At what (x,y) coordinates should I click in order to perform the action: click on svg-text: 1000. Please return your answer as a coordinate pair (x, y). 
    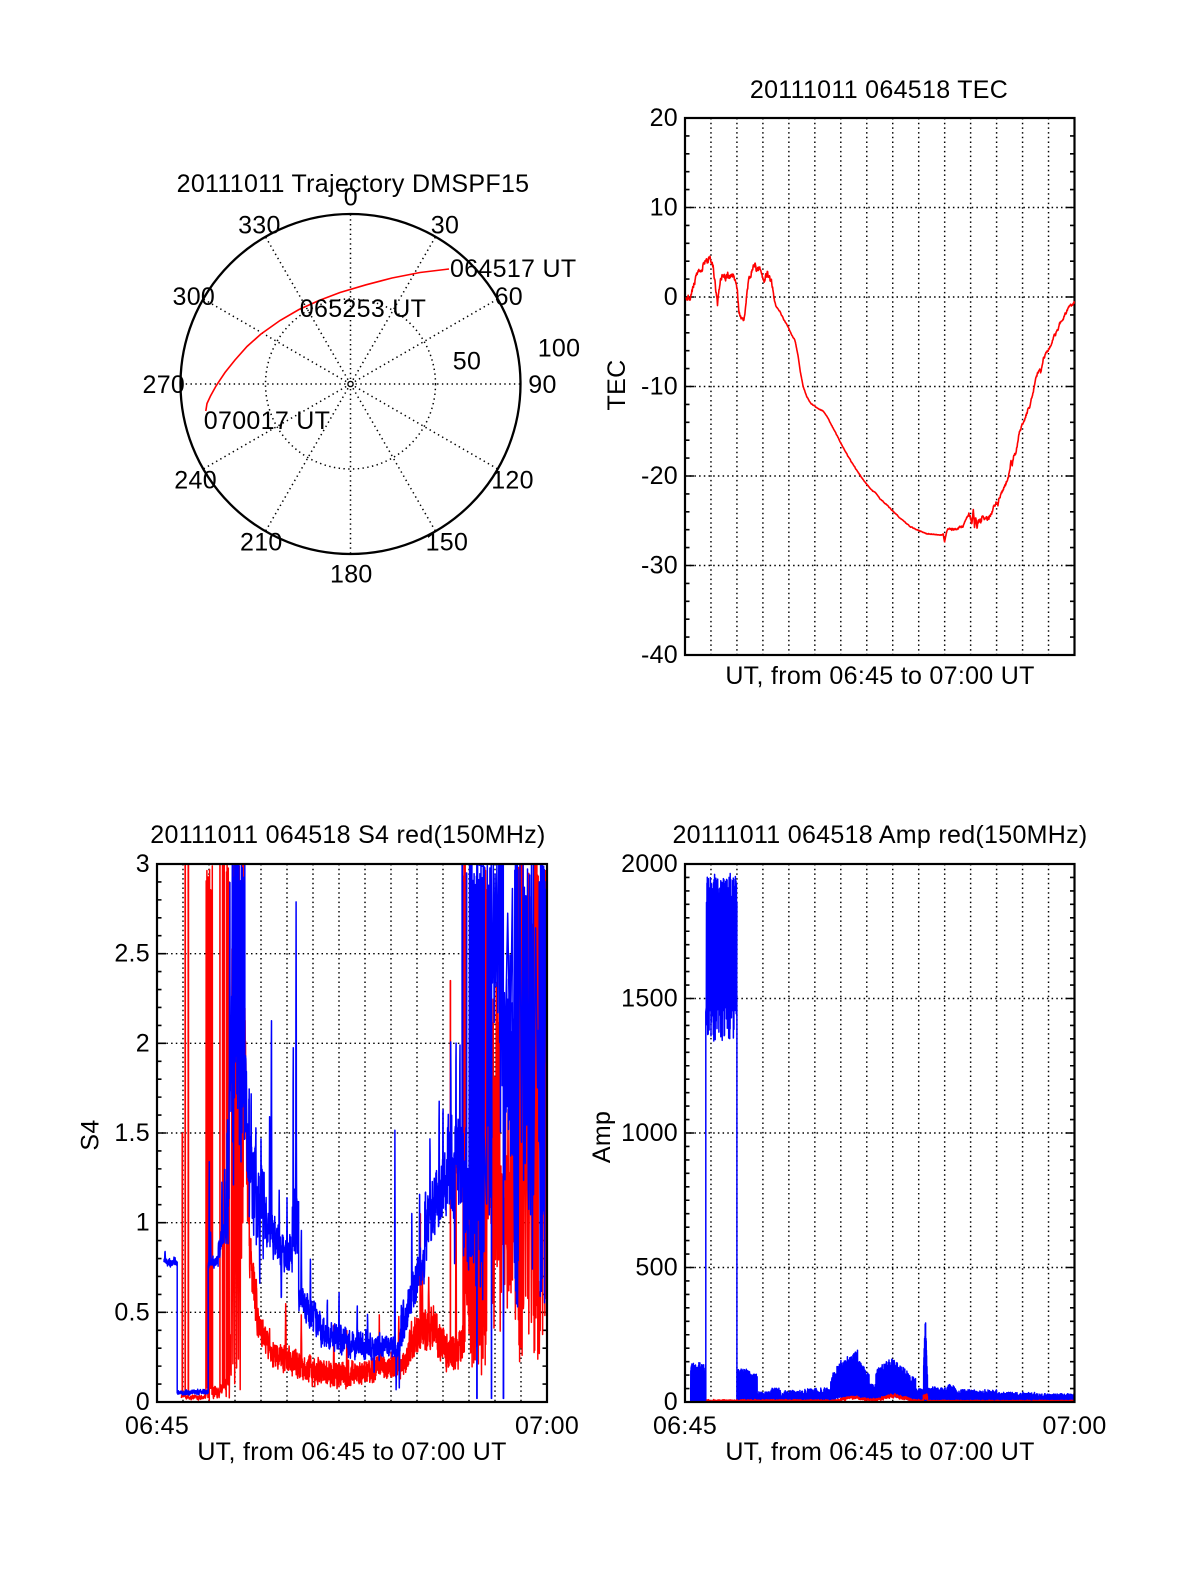
    Looking at the image, I should click on (649, 1133).